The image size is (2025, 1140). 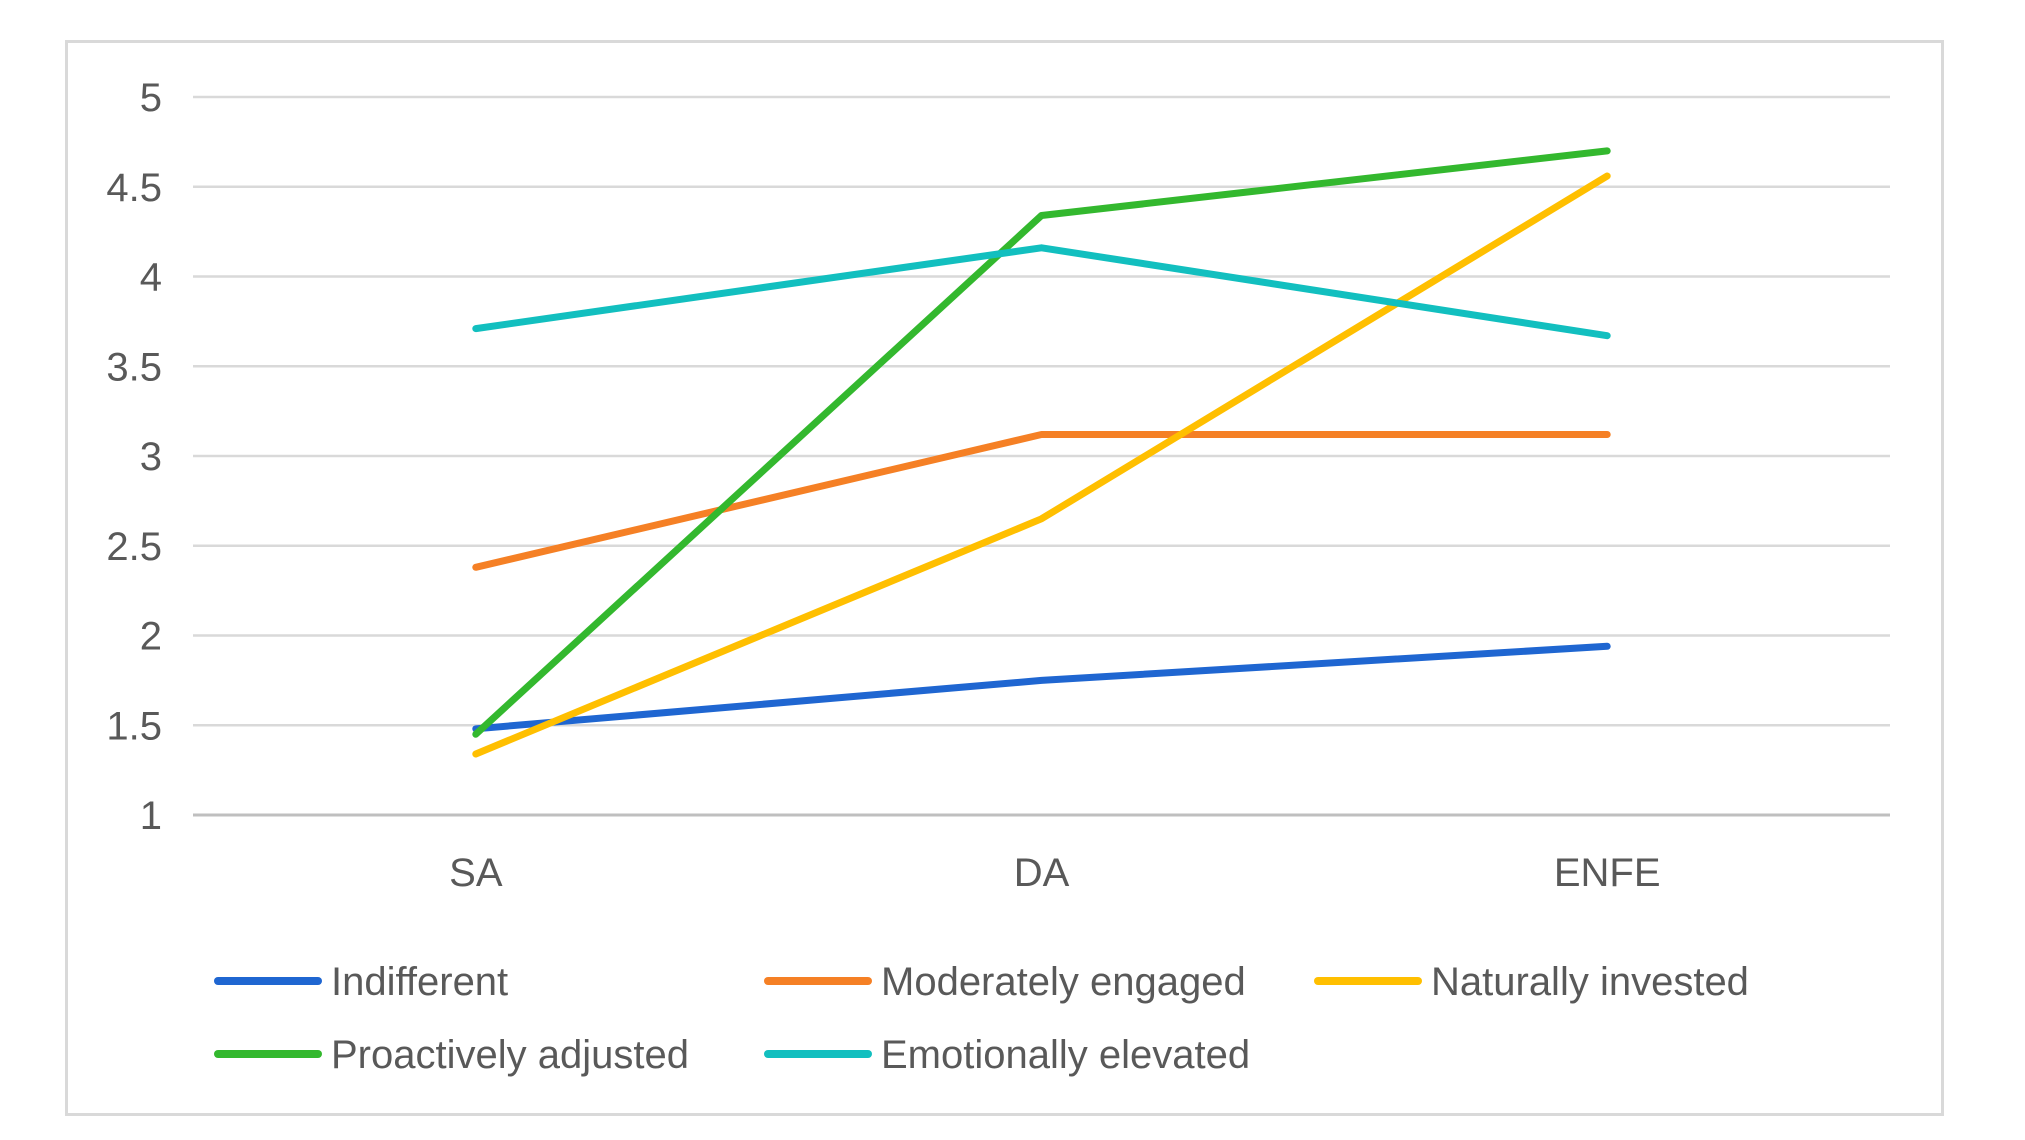 What do you see at coordinates (134, 188) in the screenshot?
I see `y-tick-label: 4.5` at bounding box center [134, 188].